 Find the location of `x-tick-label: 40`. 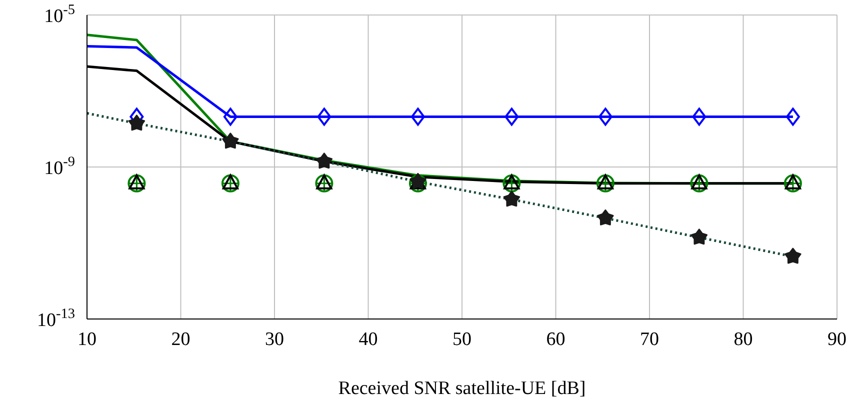

x-tick-label: 40 is located at coordinates (368, 339).